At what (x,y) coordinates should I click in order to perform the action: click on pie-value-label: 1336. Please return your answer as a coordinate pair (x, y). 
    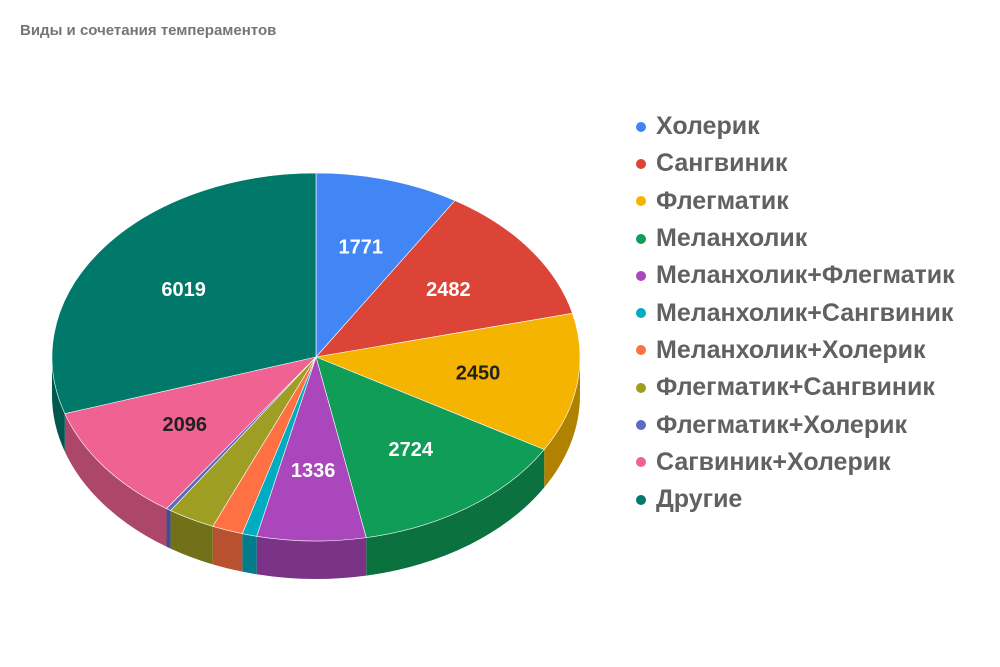
    Looking at the image, I should click on (313, 471).